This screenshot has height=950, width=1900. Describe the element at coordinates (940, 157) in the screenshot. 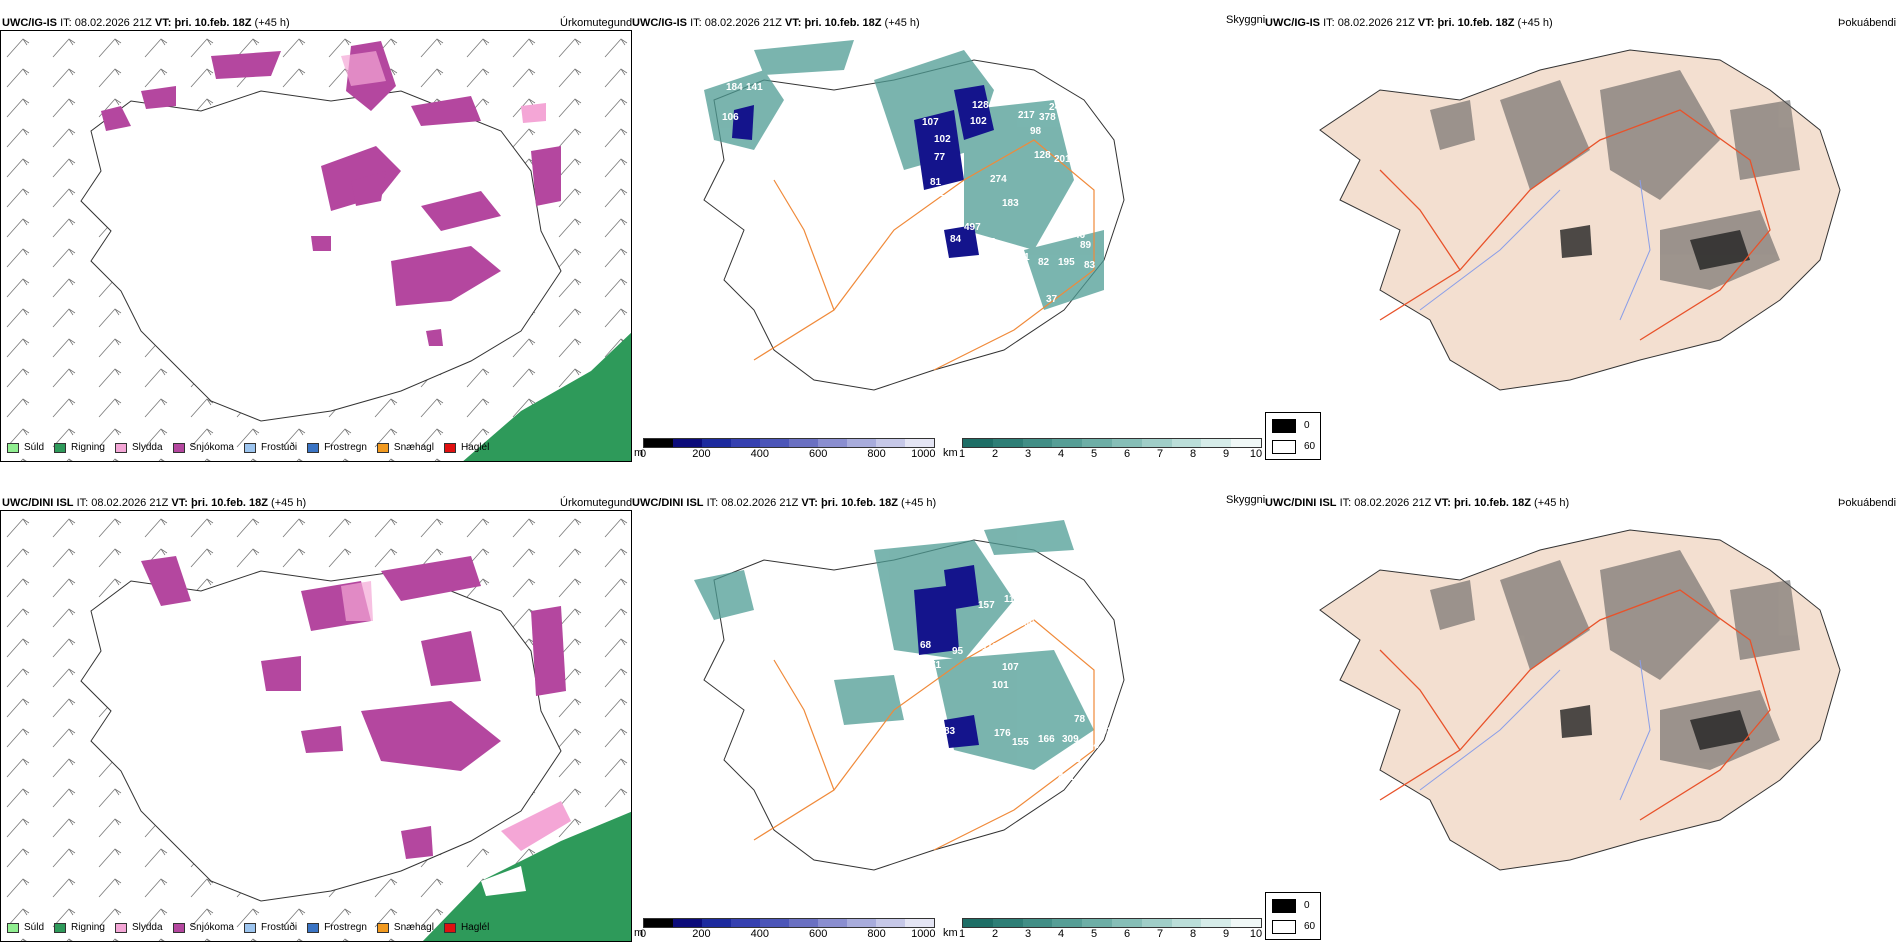

I see `vis-label: 77` at that location.